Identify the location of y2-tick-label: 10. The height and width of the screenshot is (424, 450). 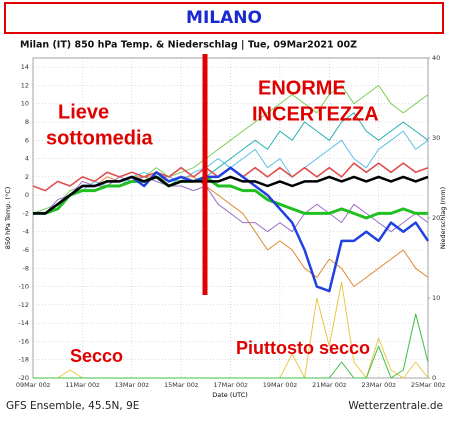
(436, 298).